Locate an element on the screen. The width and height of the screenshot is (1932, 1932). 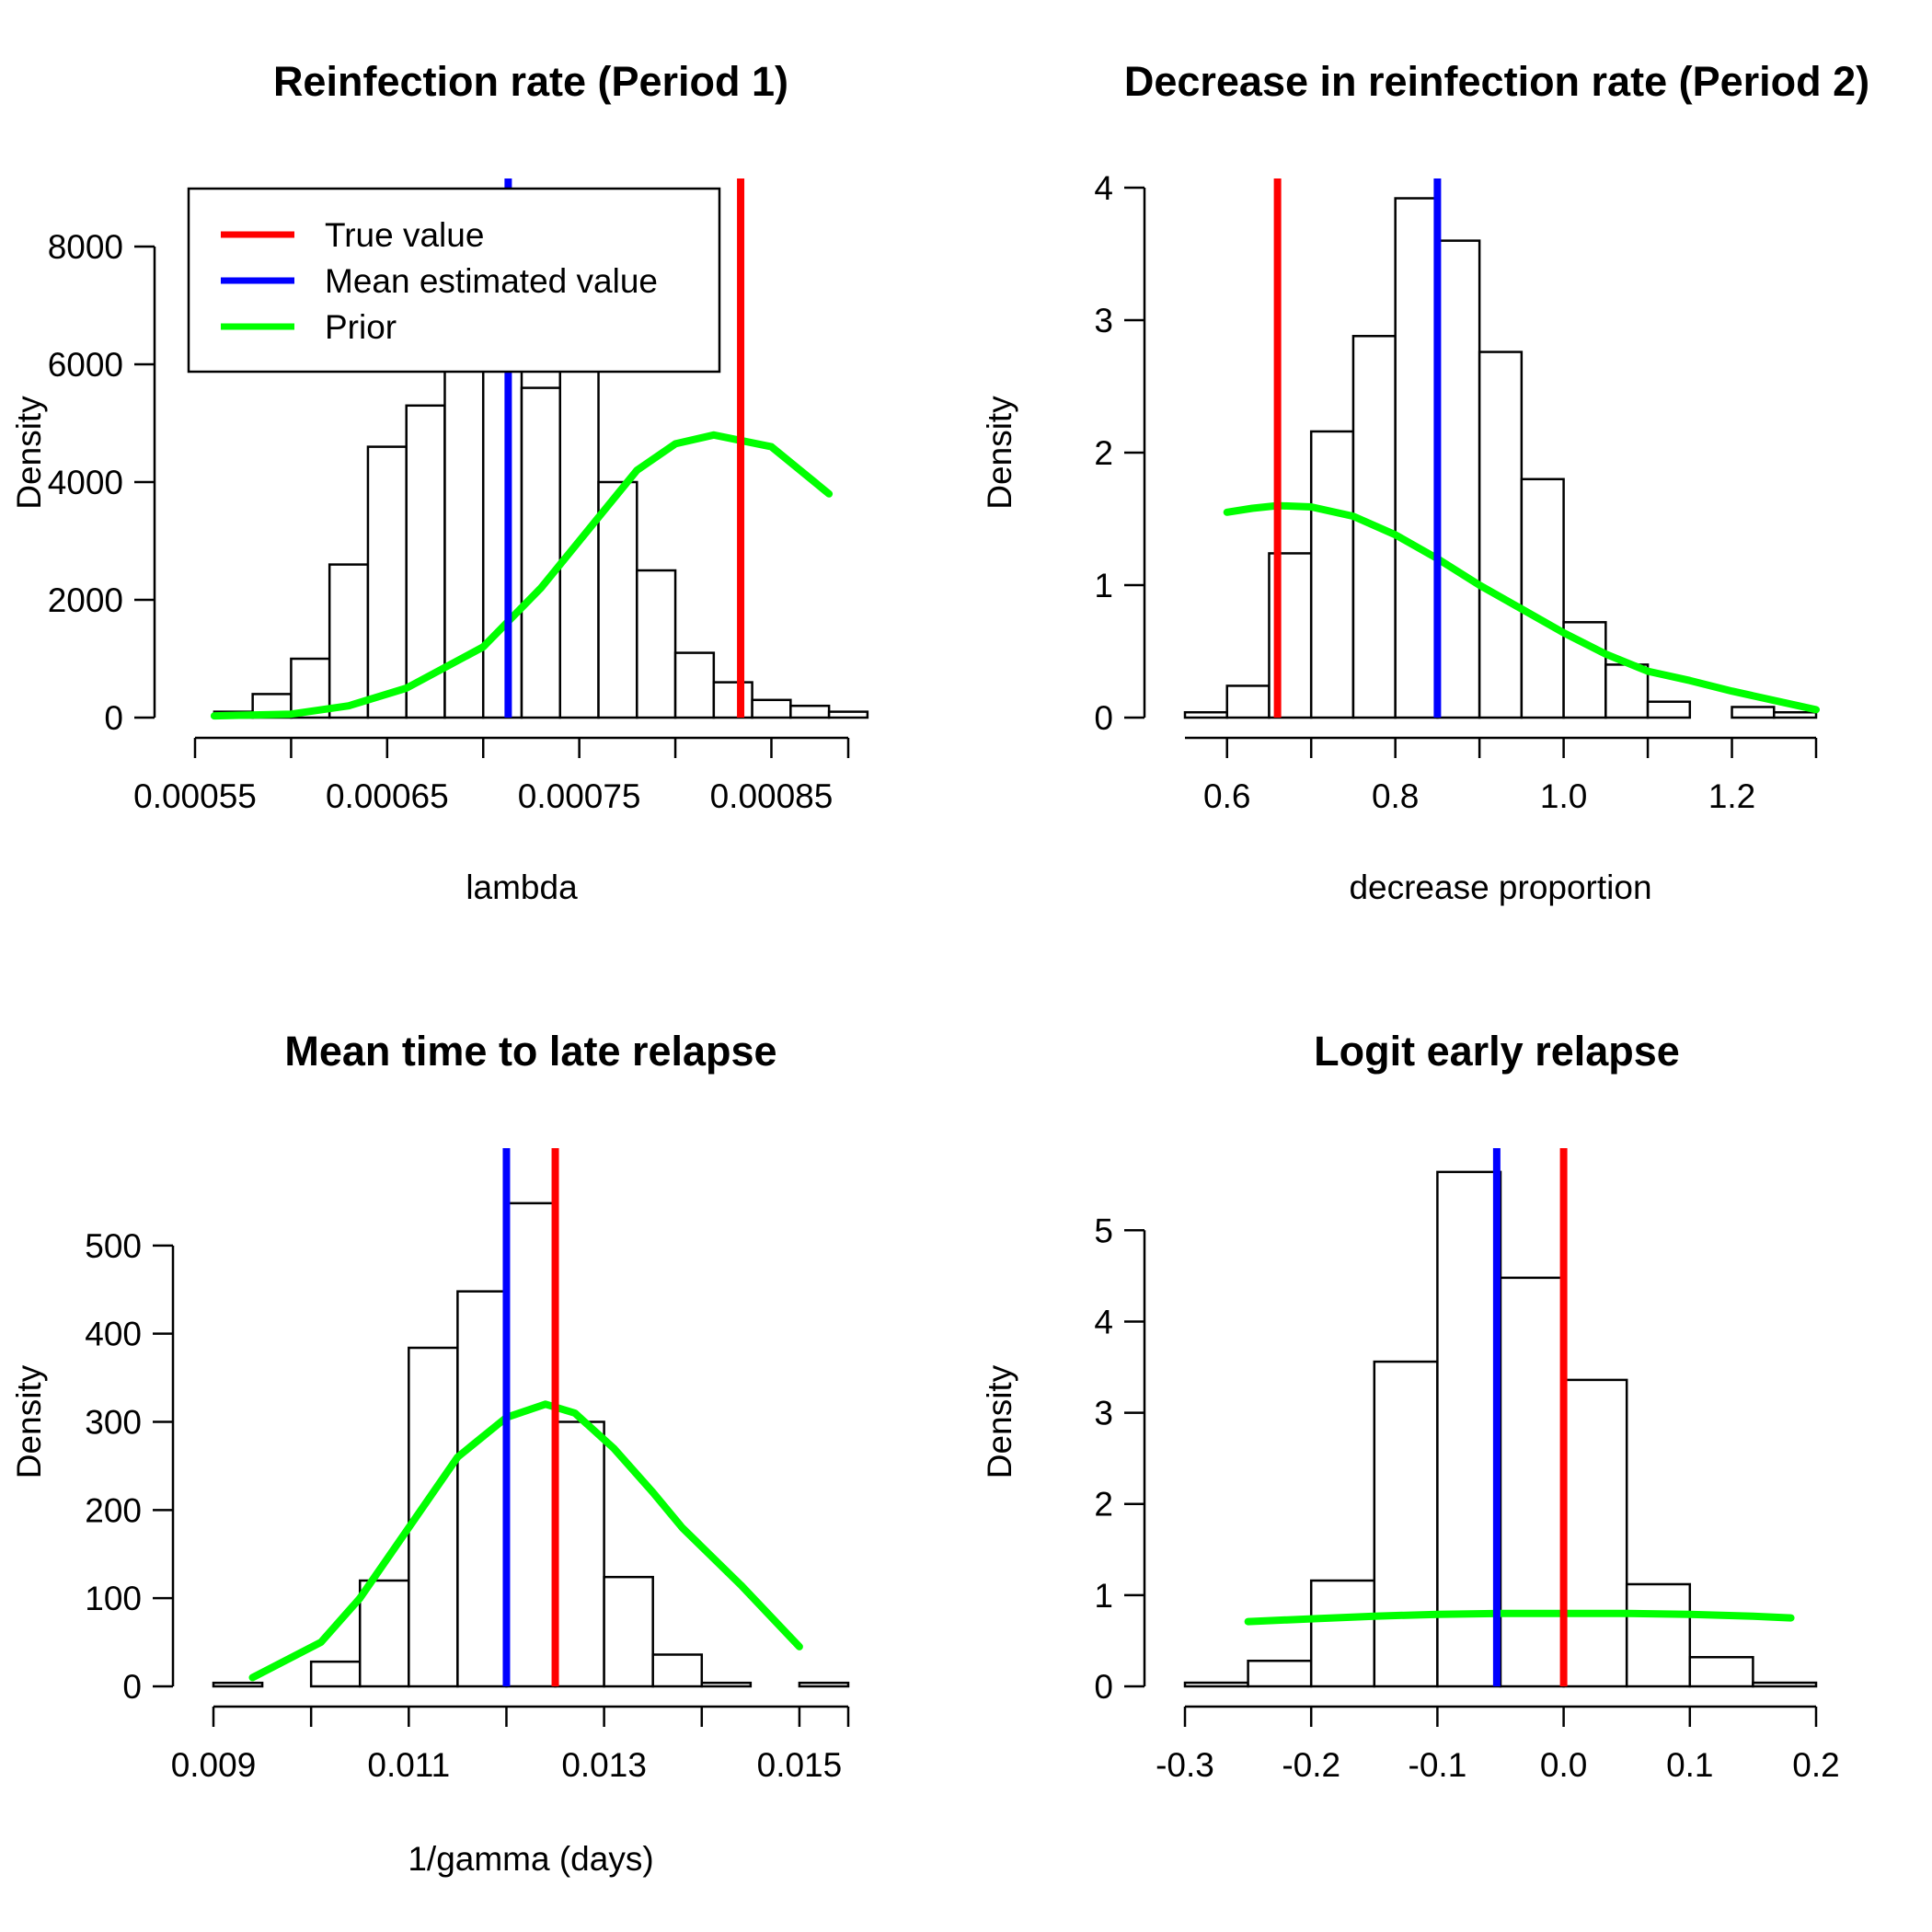
x-tick-label: 0.00055 is located at coordinates (195, 796).